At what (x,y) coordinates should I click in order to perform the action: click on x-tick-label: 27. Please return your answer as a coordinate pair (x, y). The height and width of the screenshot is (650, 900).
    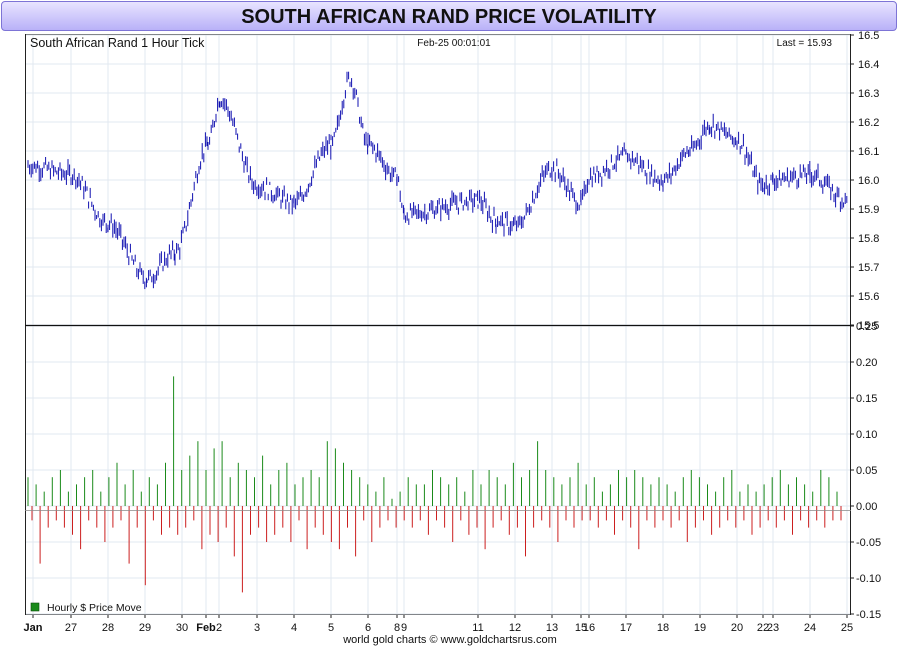
    Looking at the image, I should click on (71, 628).